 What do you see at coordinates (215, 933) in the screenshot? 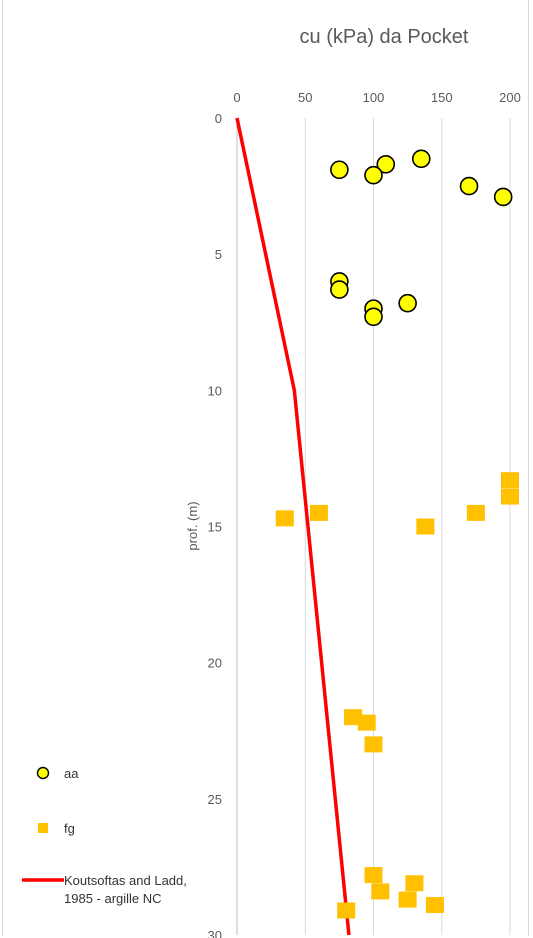
I see `y-tick-label: 30` at bounding box center [215, 933].